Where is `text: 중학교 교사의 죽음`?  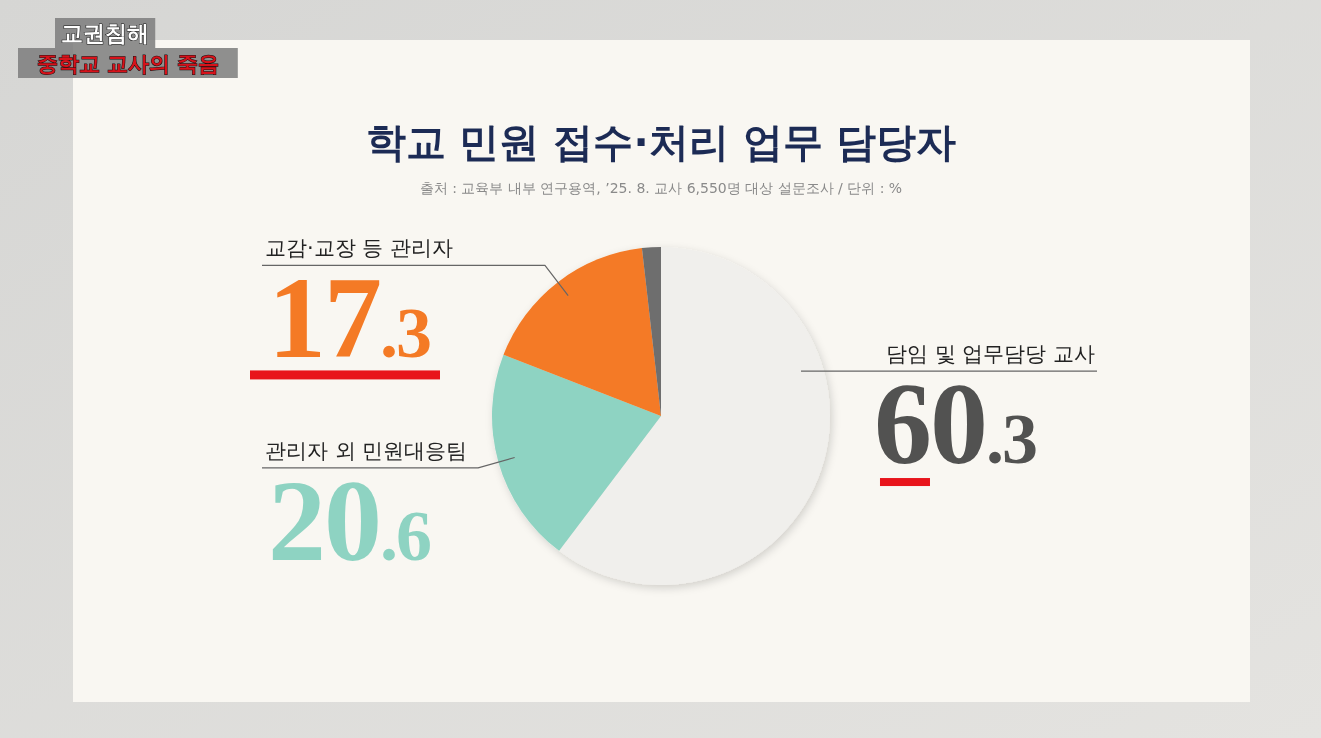
text: 중학교 교사의 죽음 is located at coordinates (128, 64).